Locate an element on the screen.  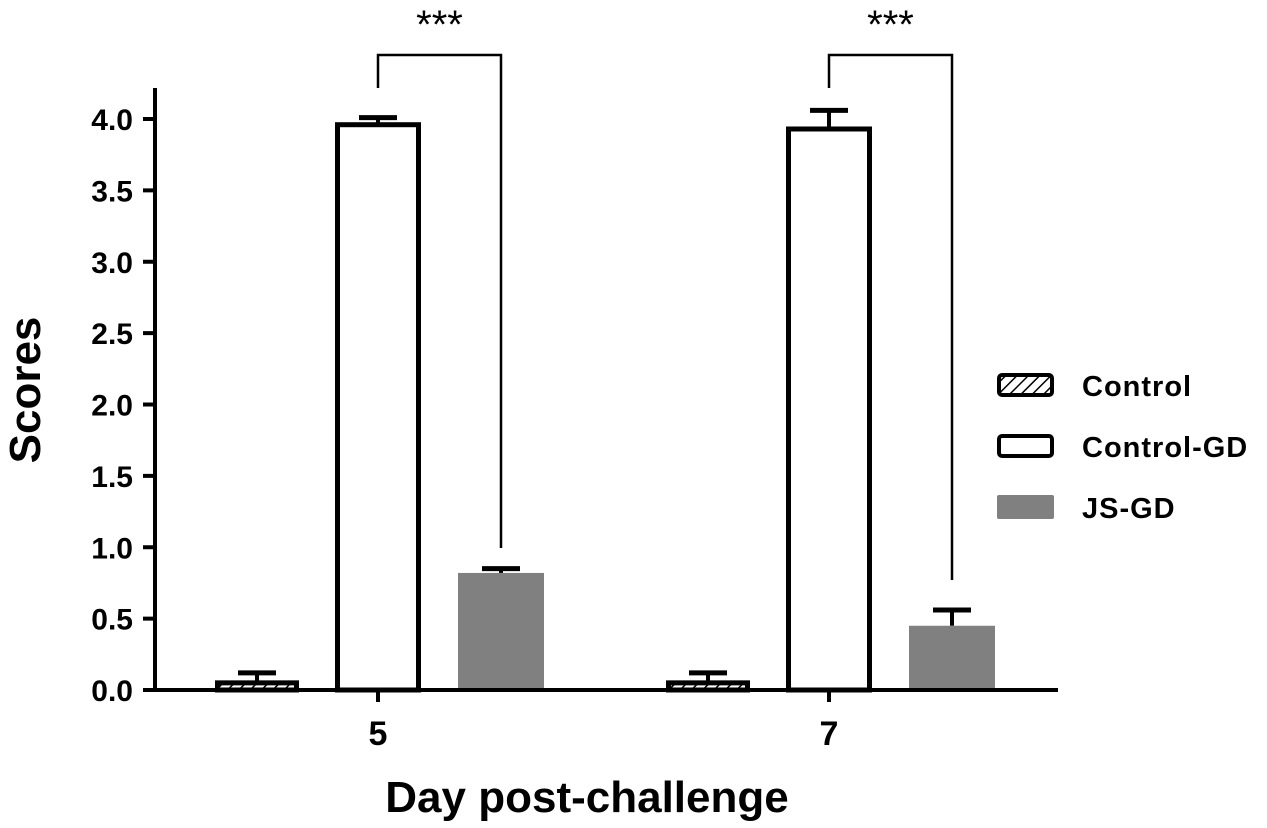
y-tick-label: 3.5 is located at coordinates (112, 191).